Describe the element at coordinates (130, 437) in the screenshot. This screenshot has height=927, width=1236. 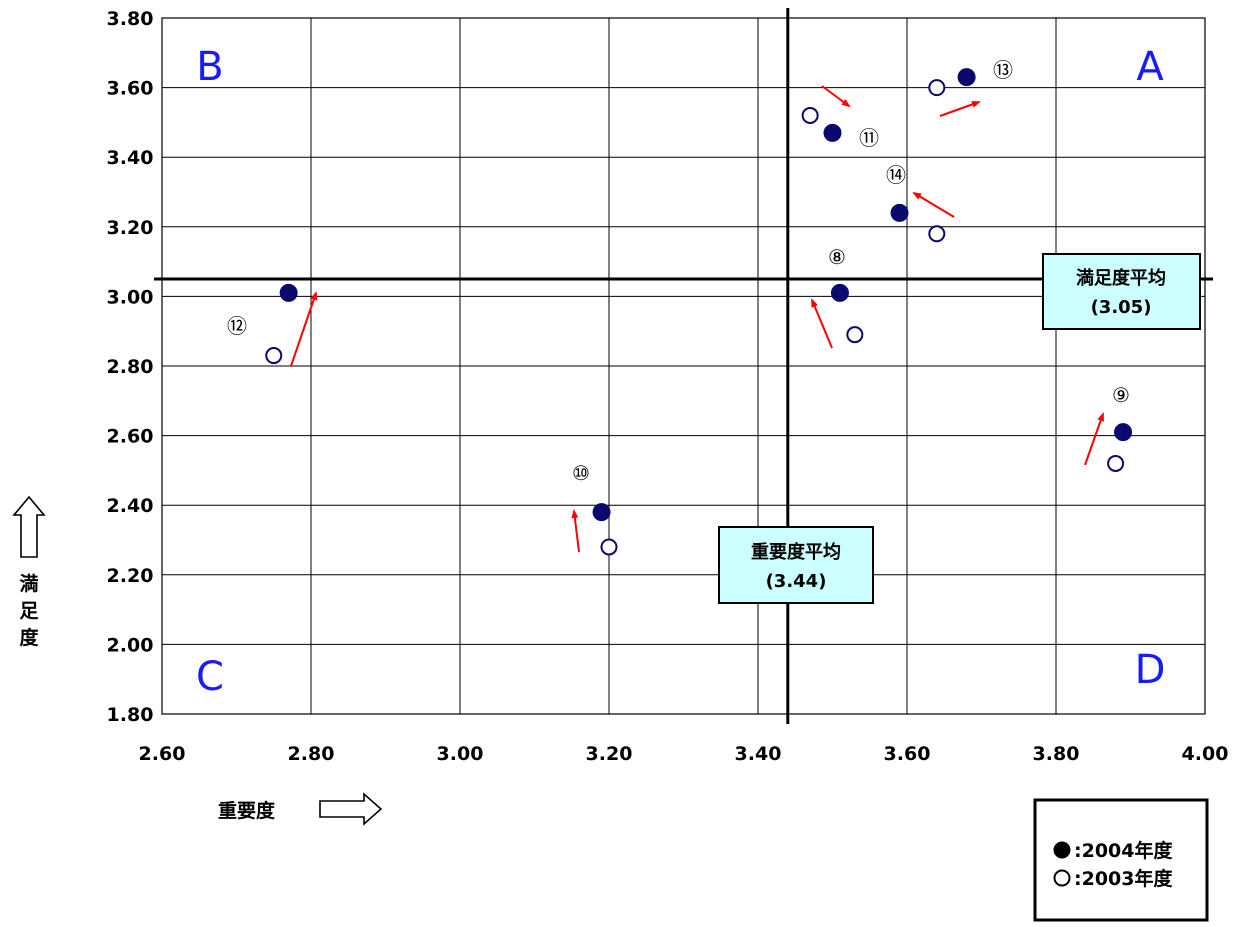
I see `y-tick-label: 2.60` at that location.